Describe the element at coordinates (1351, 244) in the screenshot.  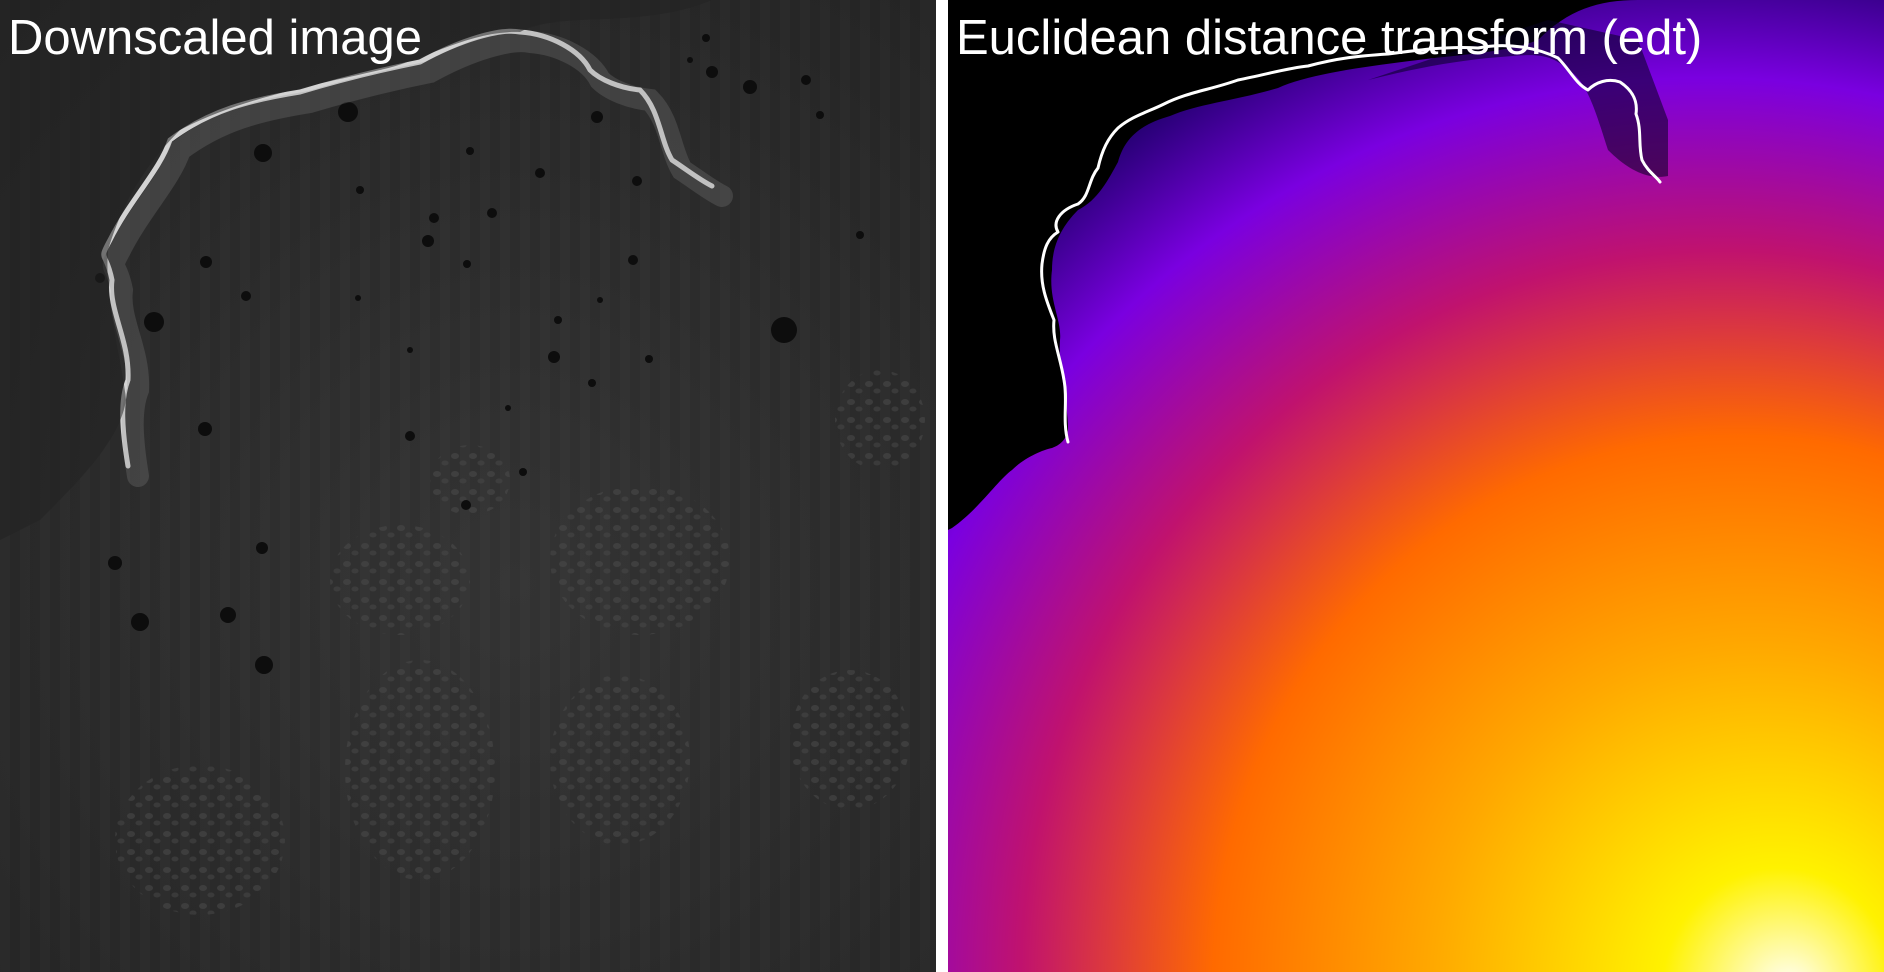
I see `tissue-contour` at that location.